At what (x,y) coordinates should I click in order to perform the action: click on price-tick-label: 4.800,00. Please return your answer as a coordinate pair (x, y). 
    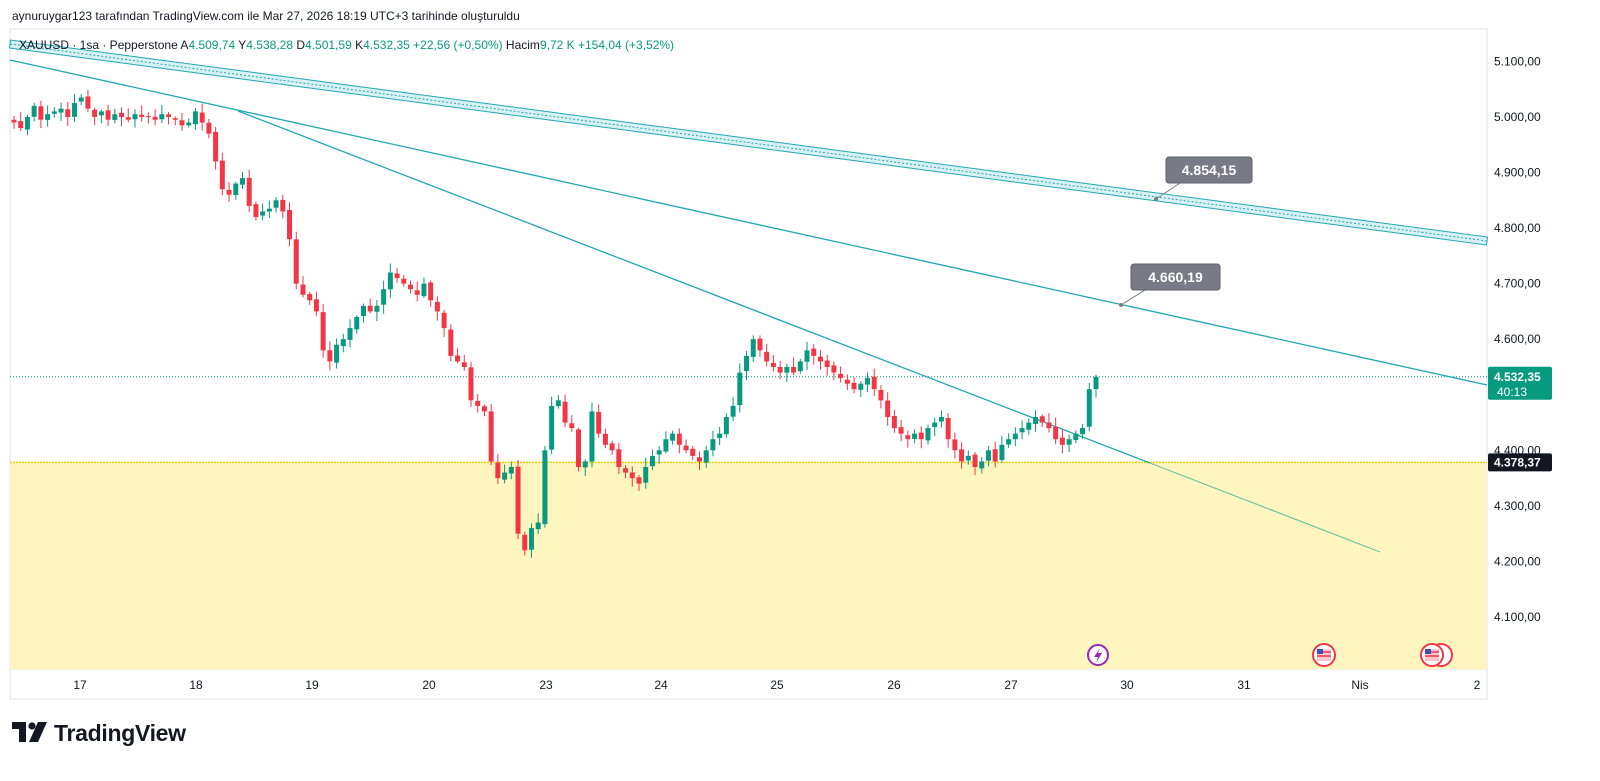
    Looking at the image, I should click on (1517, 228).